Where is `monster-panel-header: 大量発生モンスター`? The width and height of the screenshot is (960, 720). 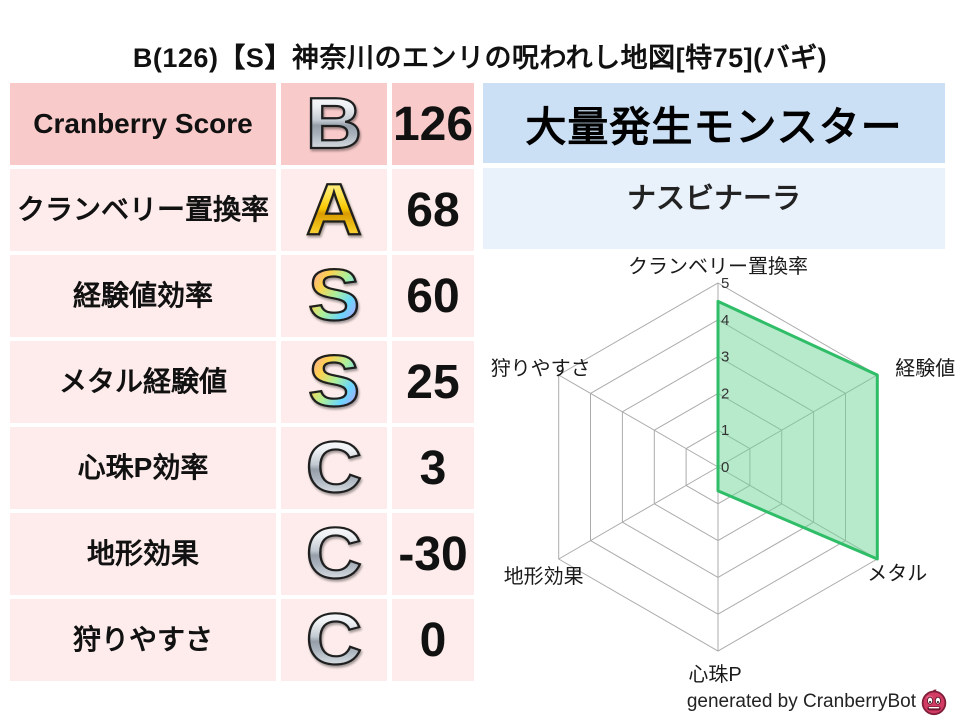
monster-panel-header: 大量発生モンスター is located at coordinates (714, 123).